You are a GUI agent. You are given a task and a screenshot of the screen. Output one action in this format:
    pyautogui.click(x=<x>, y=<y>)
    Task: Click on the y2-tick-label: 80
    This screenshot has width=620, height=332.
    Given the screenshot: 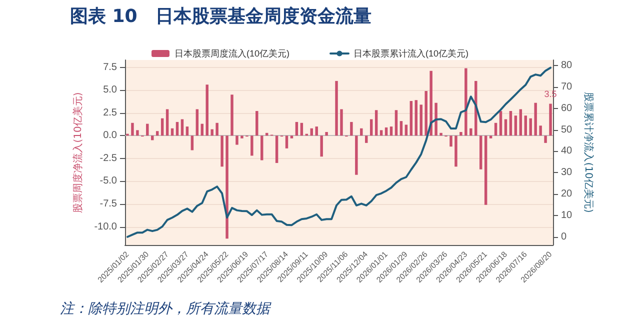 What is the action you would take?
    pyautogui.click(x=567, y=66)
    